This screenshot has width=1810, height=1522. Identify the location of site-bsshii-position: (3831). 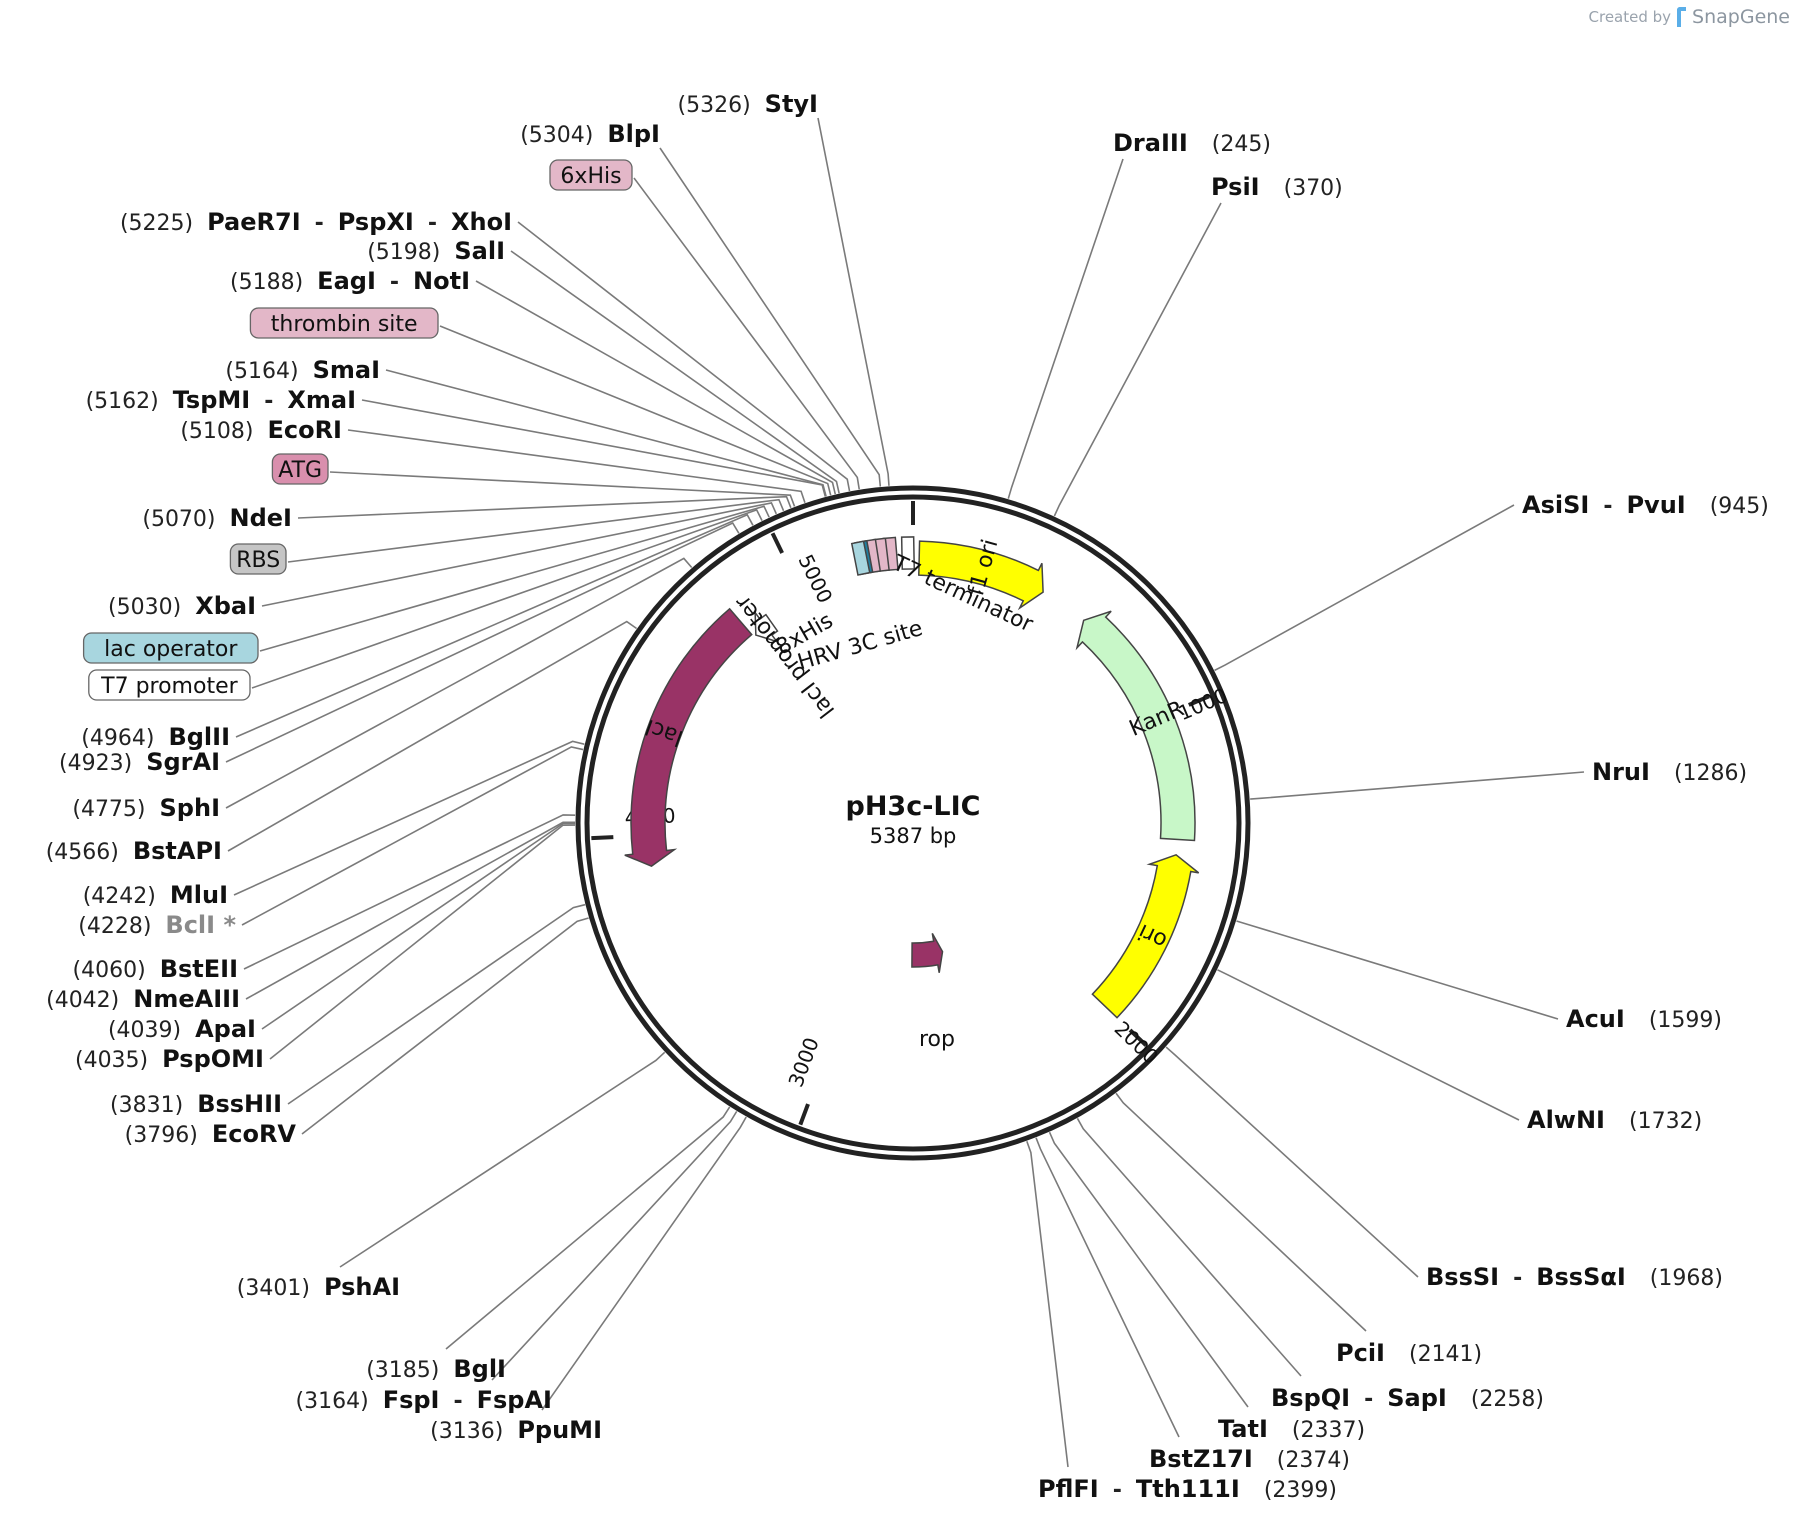
(146, 1105).